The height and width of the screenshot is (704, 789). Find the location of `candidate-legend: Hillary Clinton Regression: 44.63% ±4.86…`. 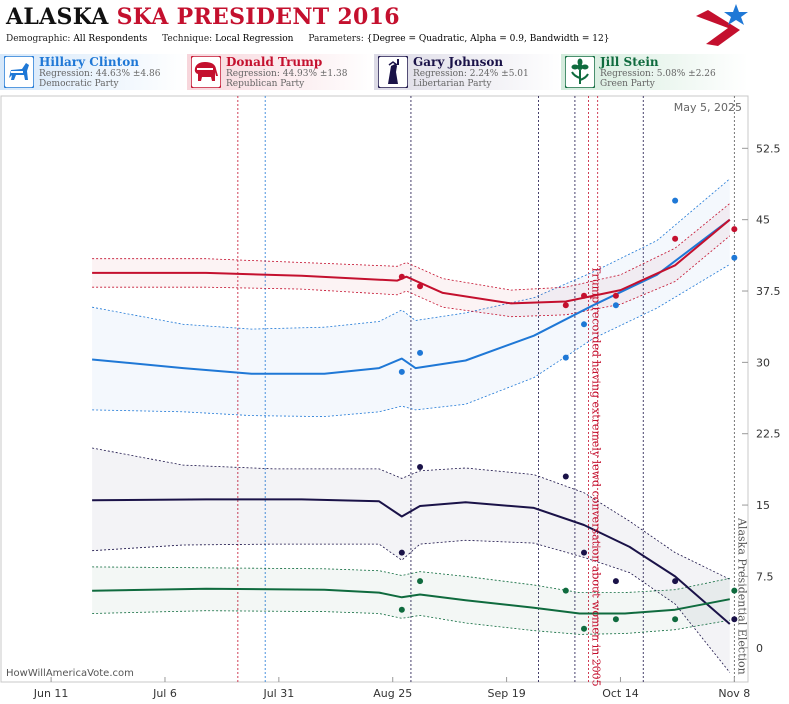

candidate-legend: Hillary Clinton Regression: 44.63% ±4.86… is located at coordinates (394, 73).